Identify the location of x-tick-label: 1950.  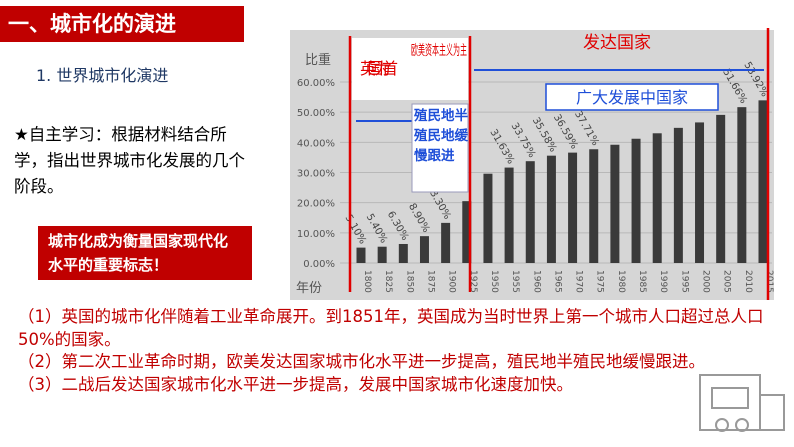
(494, 281).